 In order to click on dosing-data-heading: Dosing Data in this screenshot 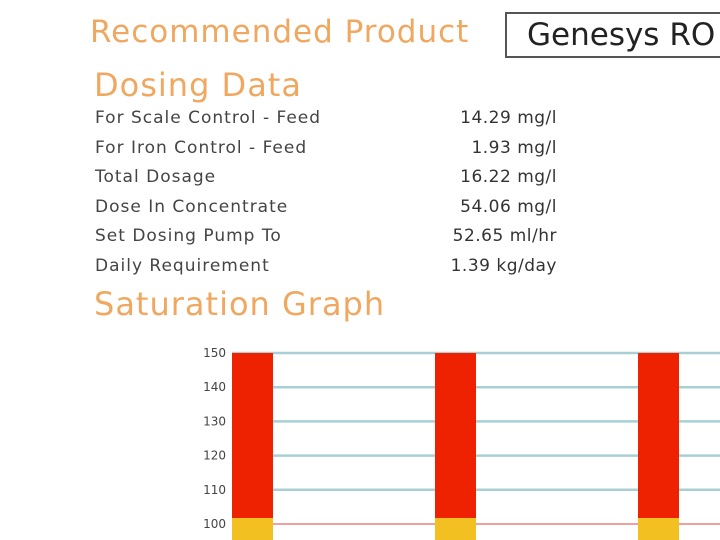, I will do `click(198, 85)`.